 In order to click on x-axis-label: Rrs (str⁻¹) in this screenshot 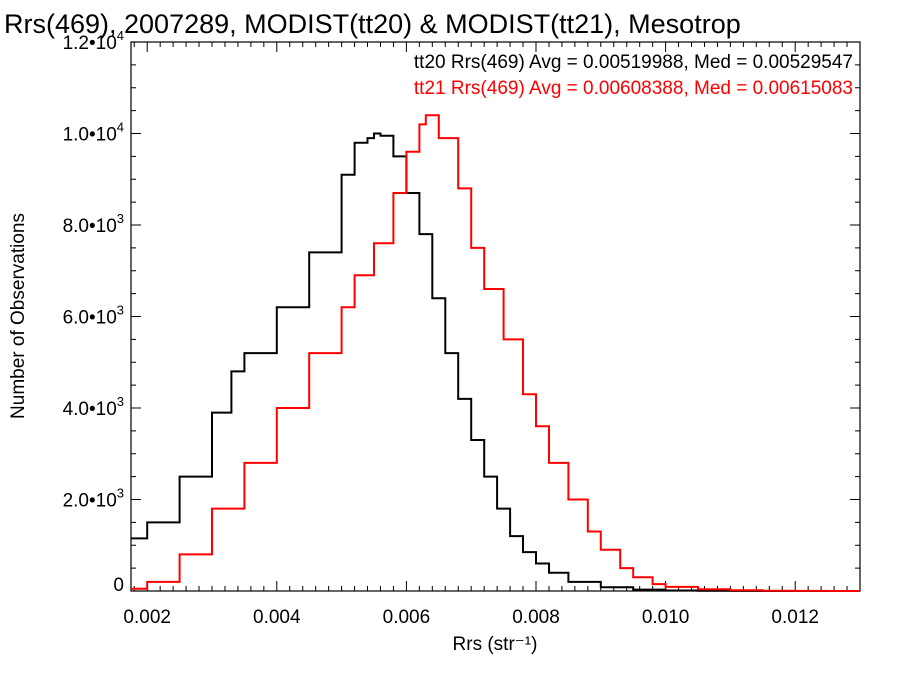, I will do `click(495, 644)`.